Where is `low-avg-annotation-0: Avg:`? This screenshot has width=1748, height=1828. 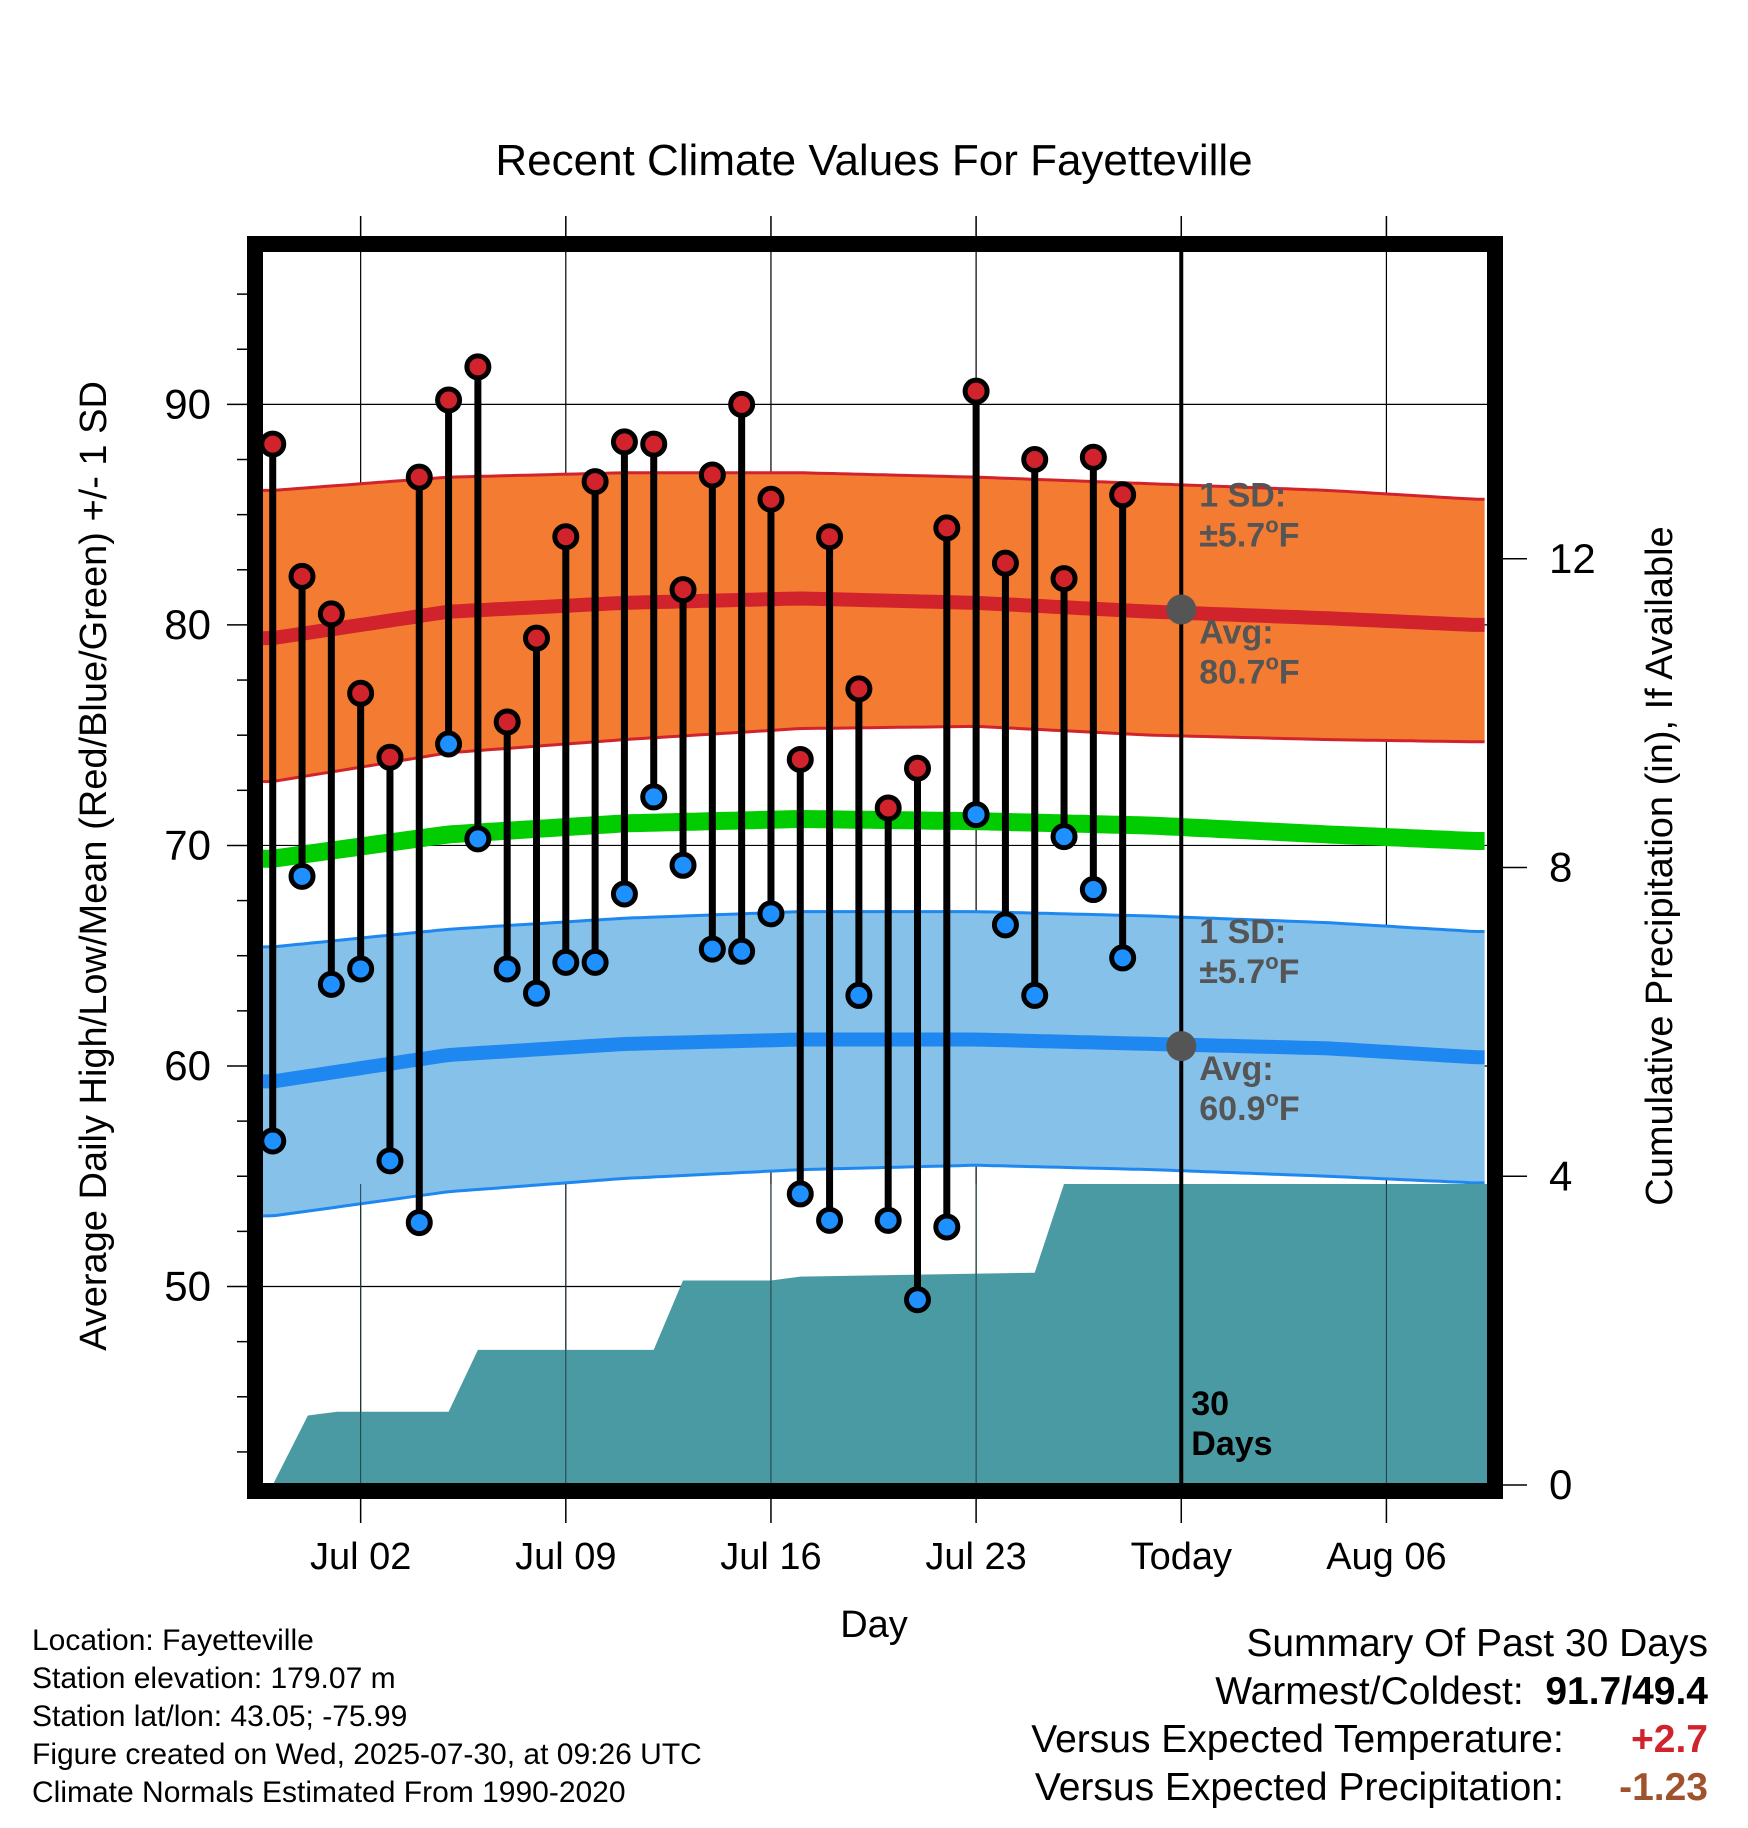
low-avg-annotation-0: Avg: is located at coordinates (1236, 1069).